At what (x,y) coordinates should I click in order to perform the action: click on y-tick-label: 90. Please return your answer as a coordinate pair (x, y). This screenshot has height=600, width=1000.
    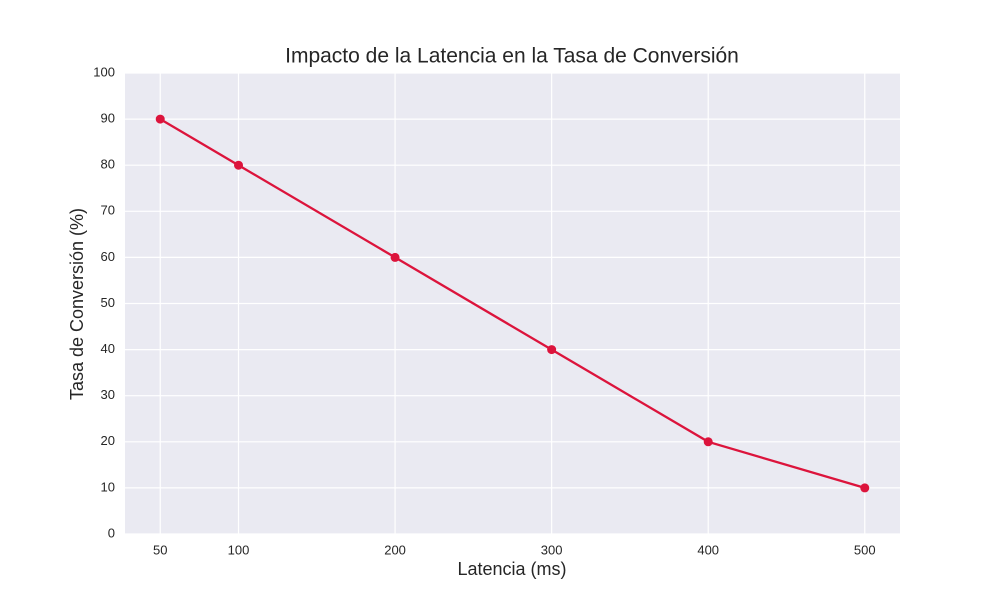
    Looking at the image, I should click on (108, 118).